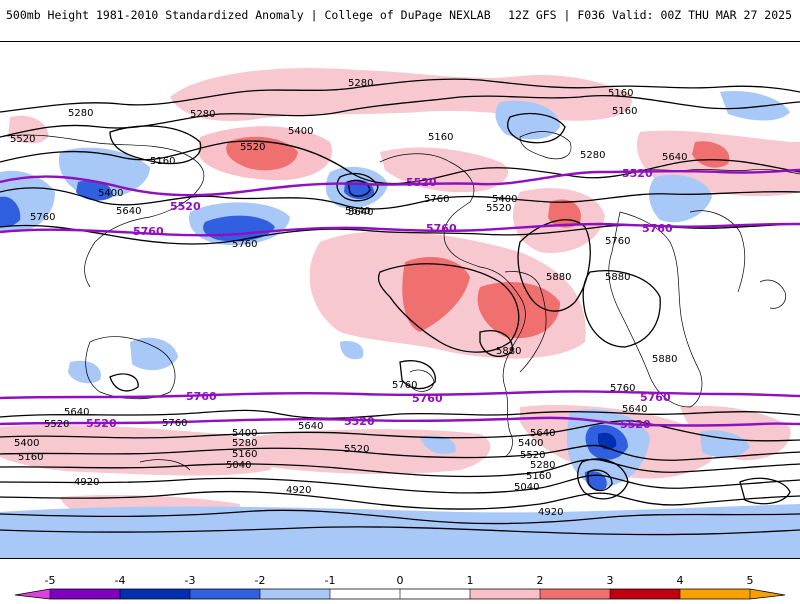 This screenshot has width=800, height=604. Describe the element at coordinates (470, 580) in the screenshot. I see `colorbar-tick-label: 1` at that location.